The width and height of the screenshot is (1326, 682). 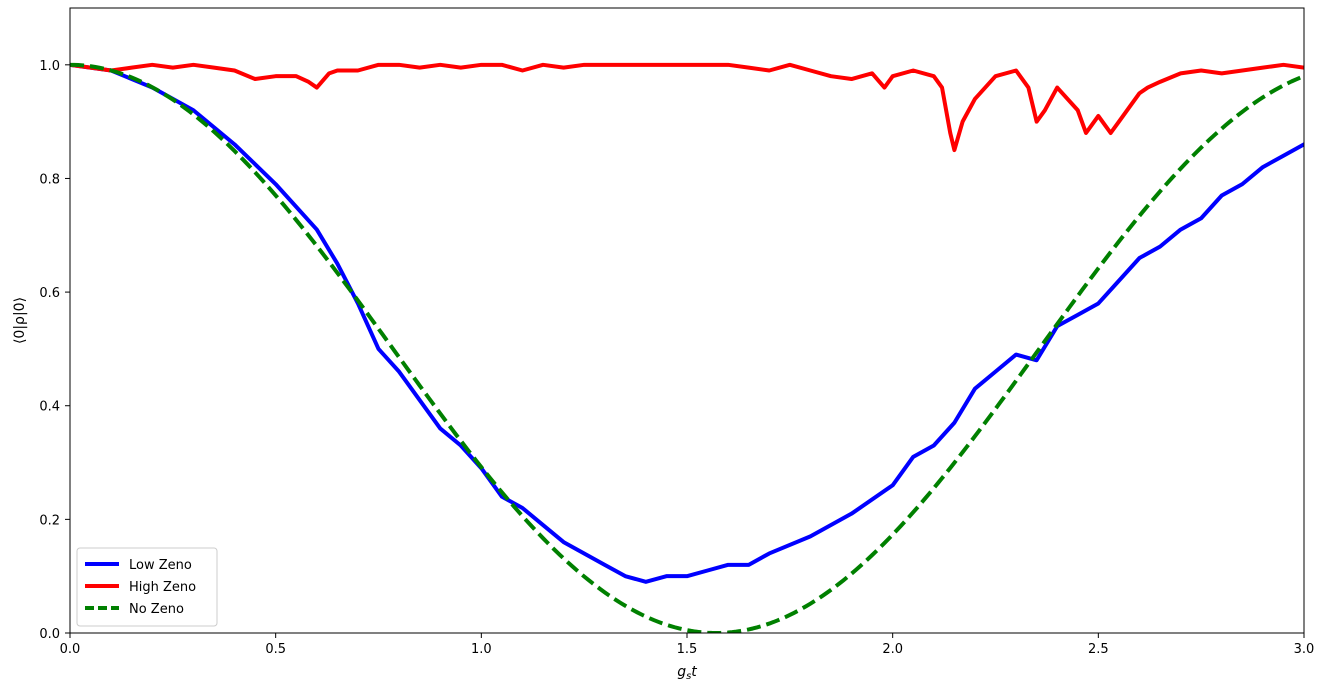 What do you see at coordinates (20, 320) in the screenshot?
I see `y-axis-label: ⟨0|ρ|0⟩` at bounding box center [20, 320].